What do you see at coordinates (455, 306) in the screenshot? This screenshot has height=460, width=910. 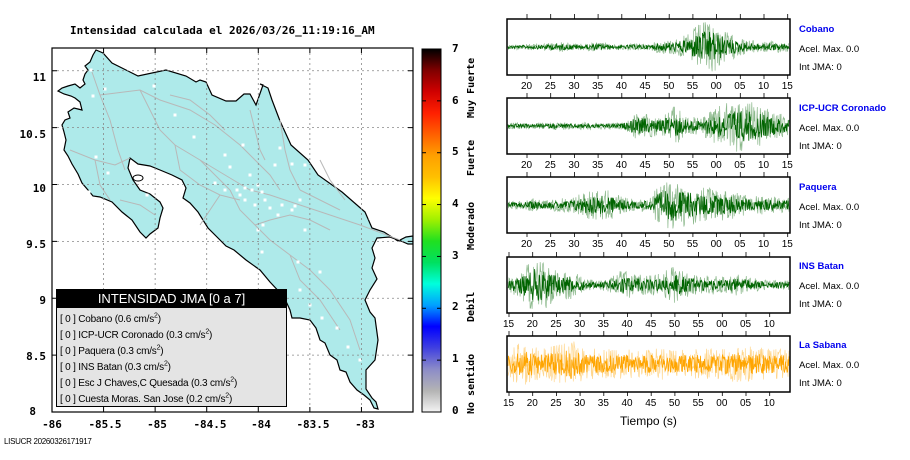 I see `colorbar-tick-label: 2` at bounding box center [455, 306].